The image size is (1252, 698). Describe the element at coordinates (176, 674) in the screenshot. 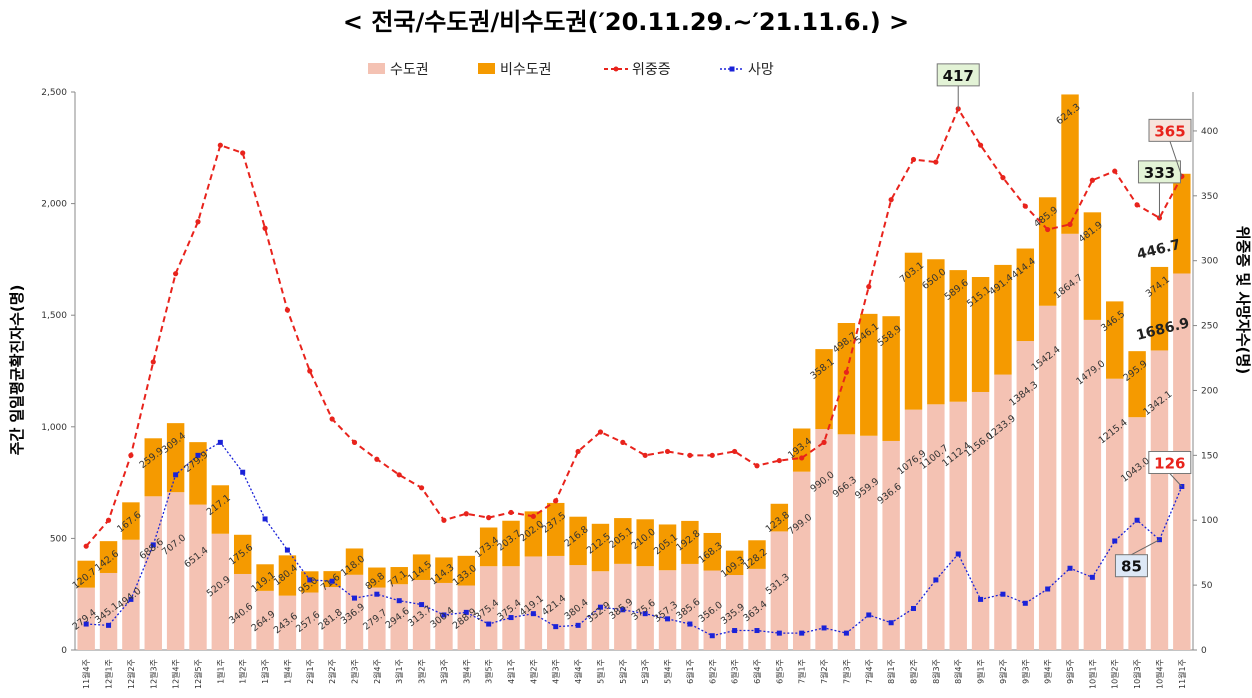

I see `x-tick-label: 12월4주` at that location.